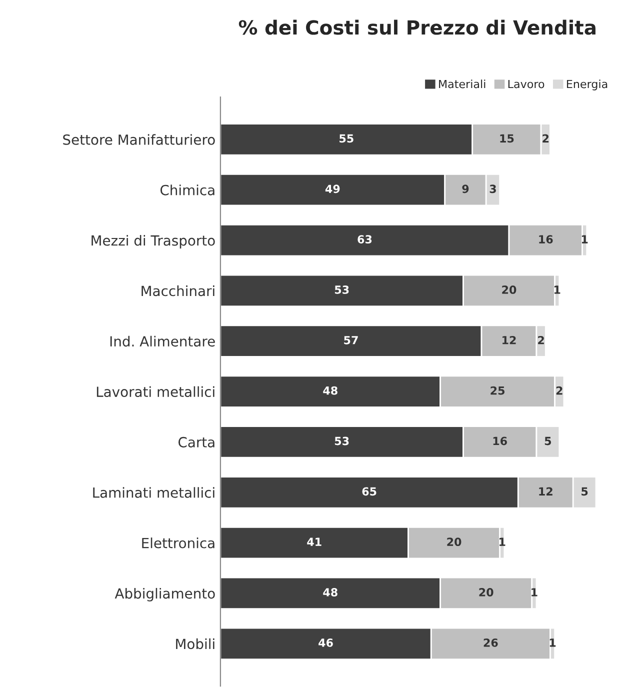 Image resolution: width=621 pixels, height=693 pixels. Describe the element at coordinates (491, 642) in the screenshot. I see `data-label: 26` at that location.